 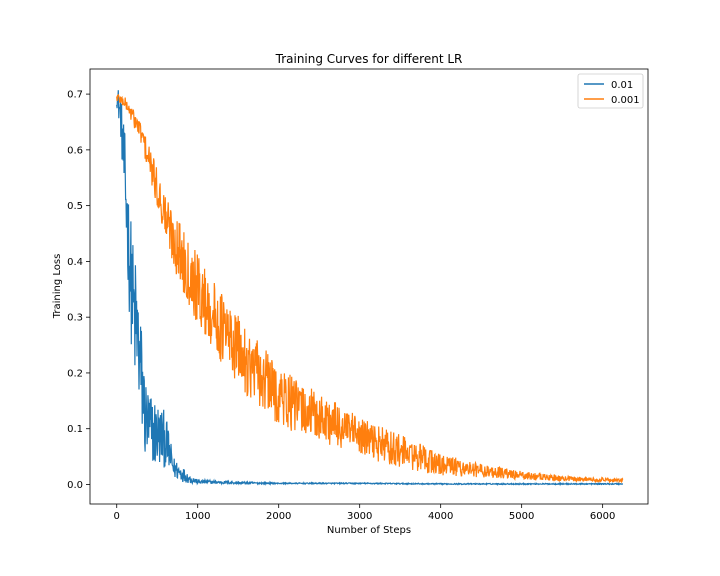 I want to click on x-tick-label: 6000, so click(x=602, y=516).